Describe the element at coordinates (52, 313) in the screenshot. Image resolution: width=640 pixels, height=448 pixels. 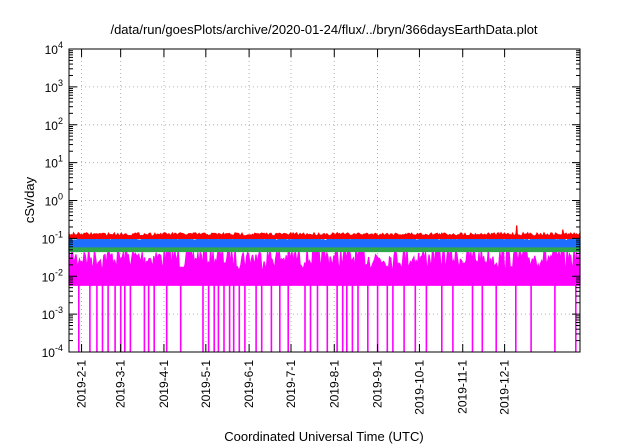
I see `y-tick-label: 10⁻³` at that location.